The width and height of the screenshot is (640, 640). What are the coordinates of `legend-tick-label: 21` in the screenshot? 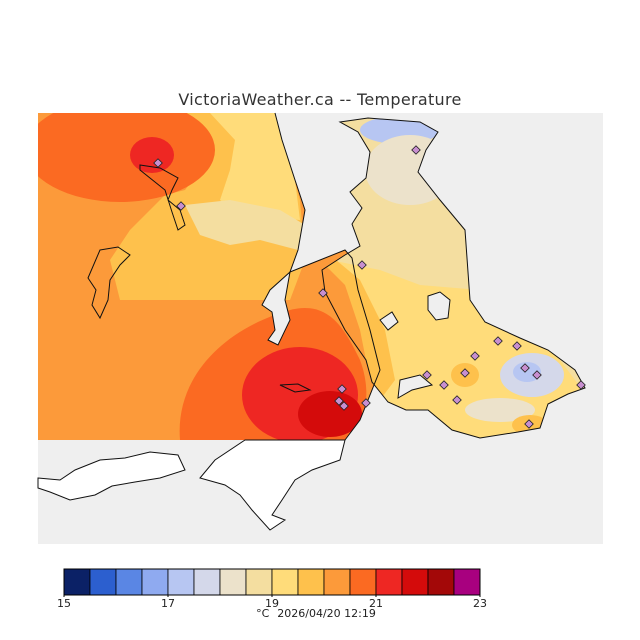 It's located at (376, 603).